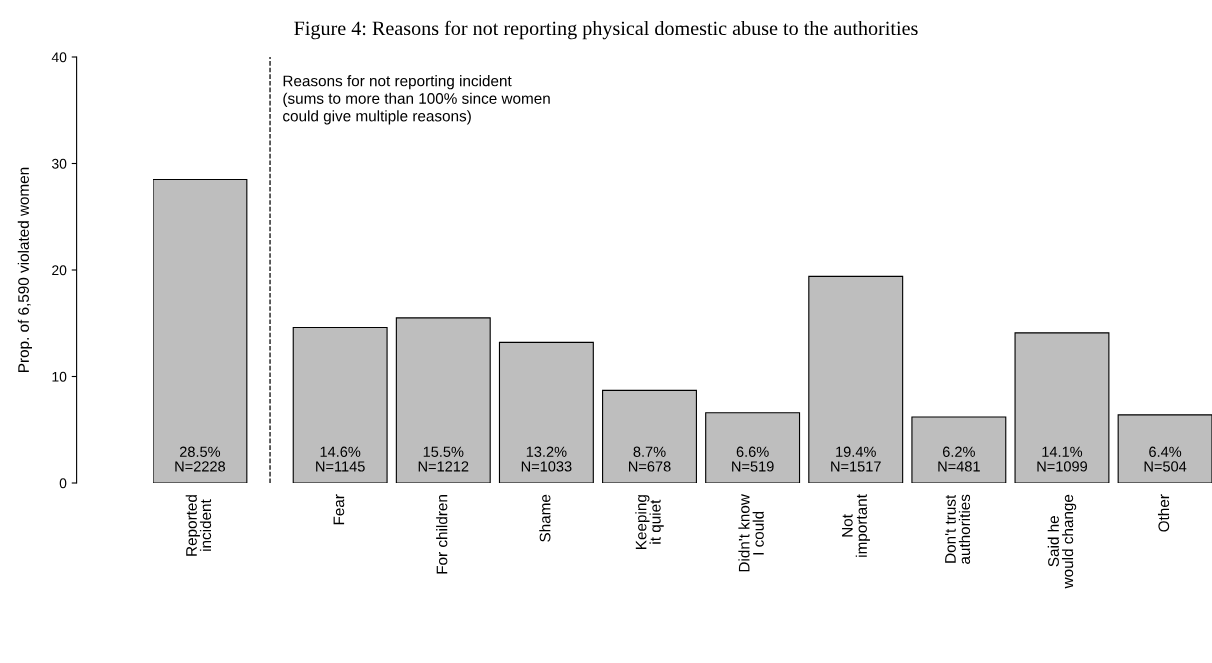 Image resolution: width=1212 pixels, height=663 pixels. I want to click on y-tick-label: 20, so click(59, 270).